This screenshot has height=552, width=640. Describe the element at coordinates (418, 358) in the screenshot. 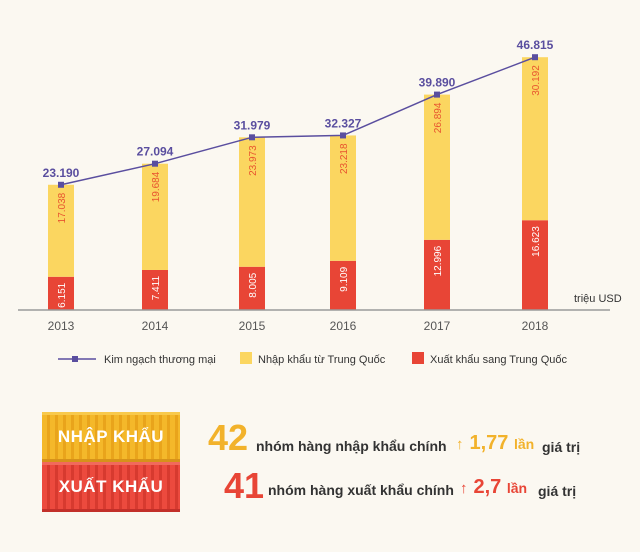

I see `legend-swatch-export` at that location.